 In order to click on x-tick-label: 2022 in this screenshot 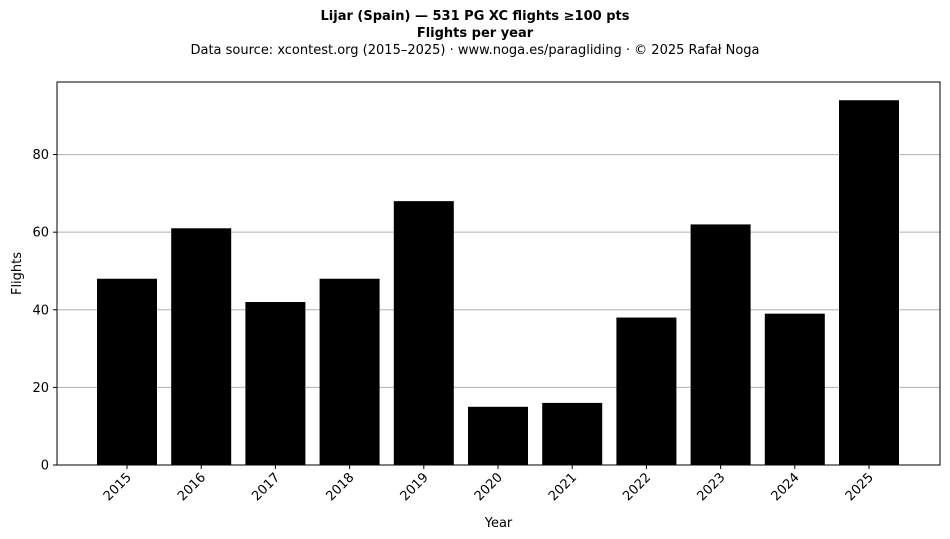, I will do `click(637, 487)`.